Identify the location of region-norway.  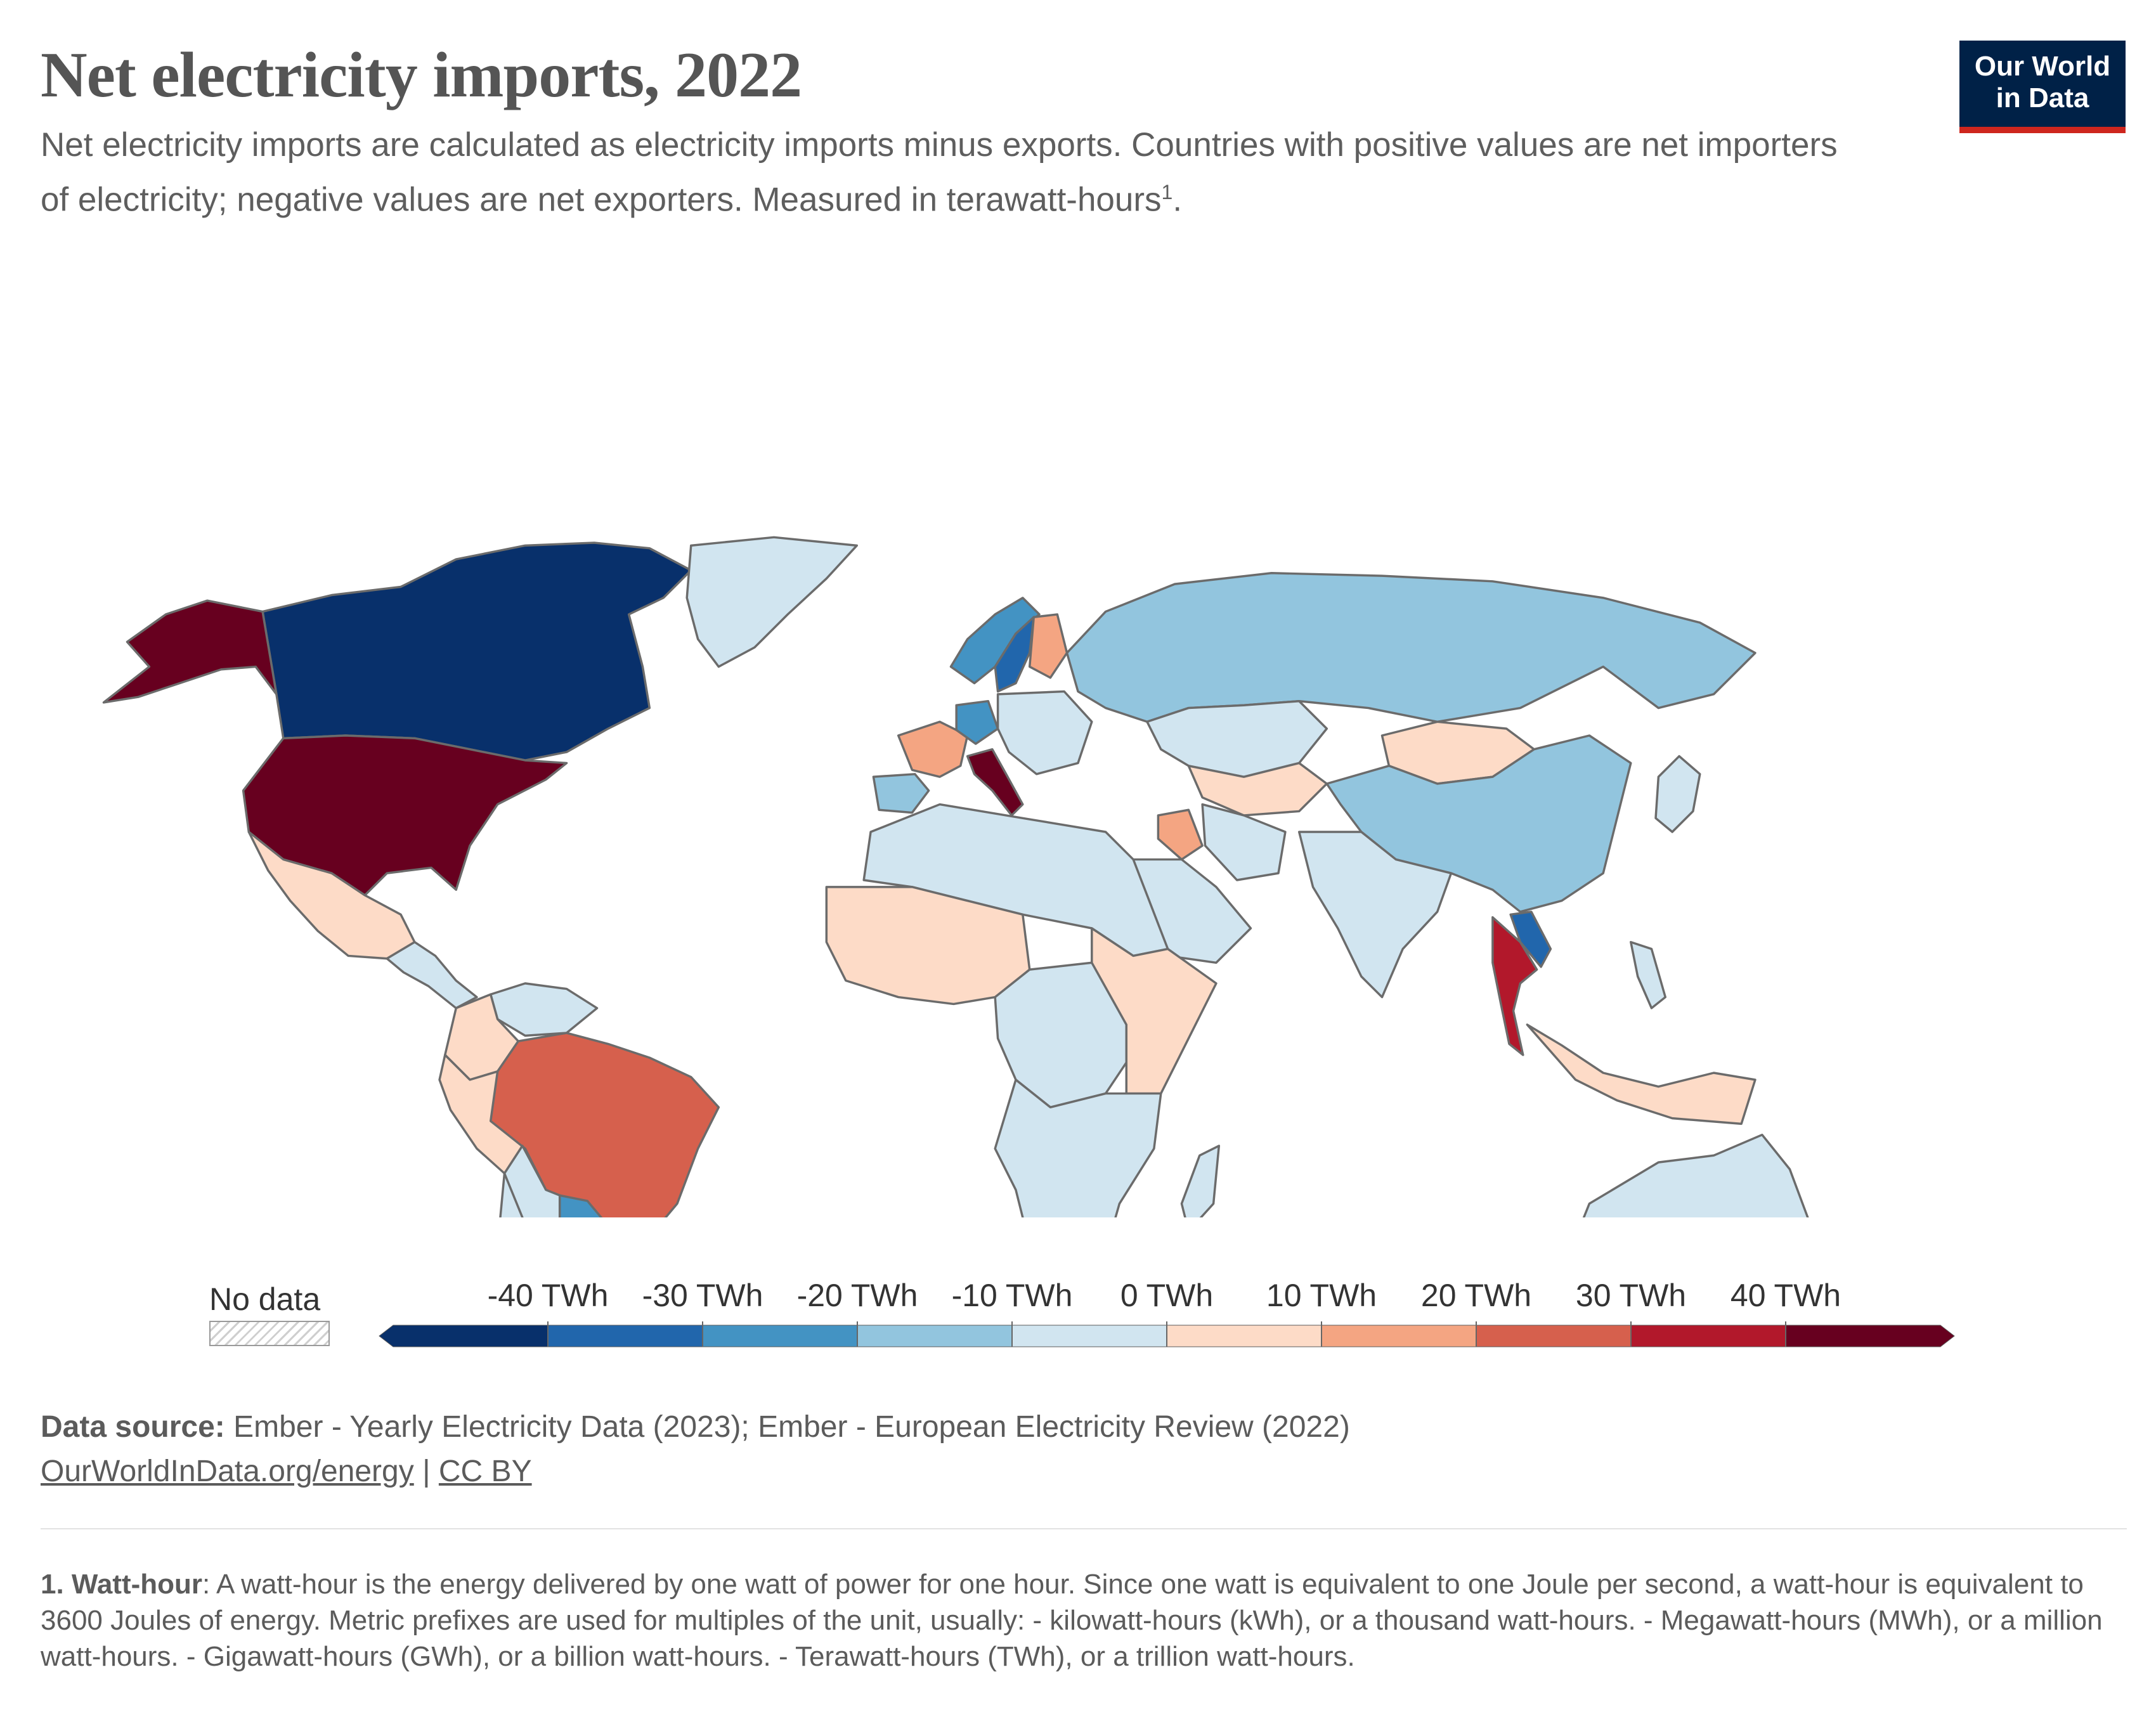
(995, 641).